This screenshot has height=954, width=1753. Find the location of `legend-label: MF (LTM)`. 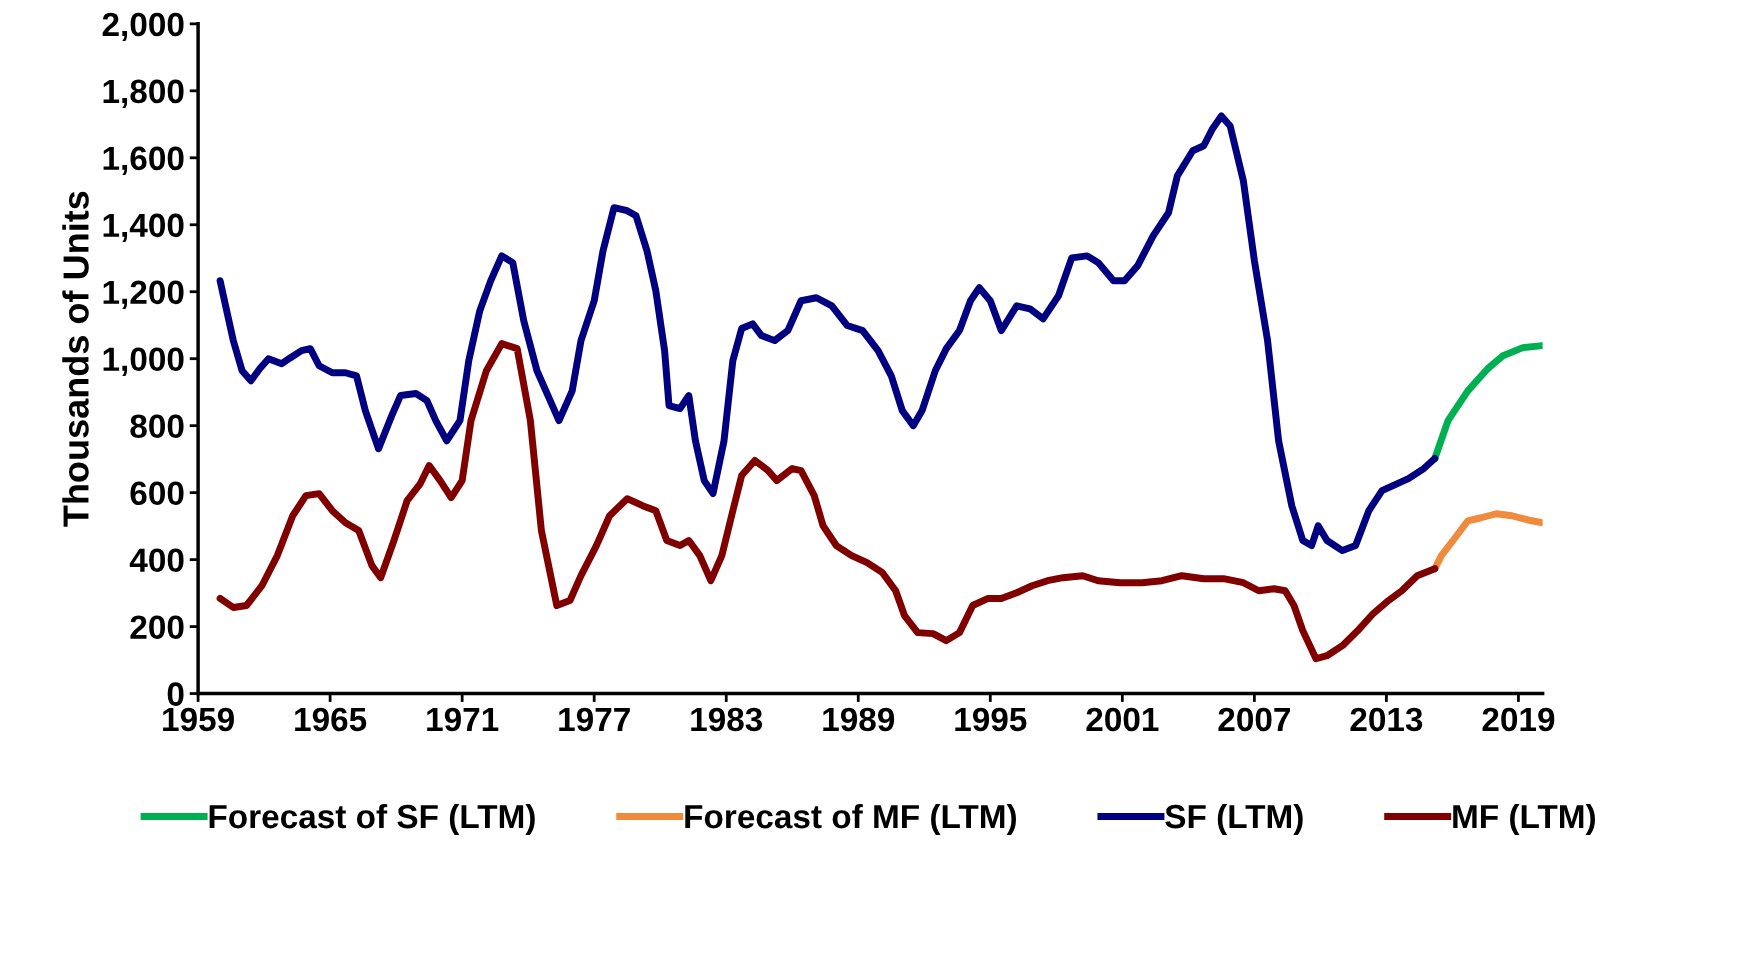

legend-label: MF (LTM) is located at coordinates (1524, 819).